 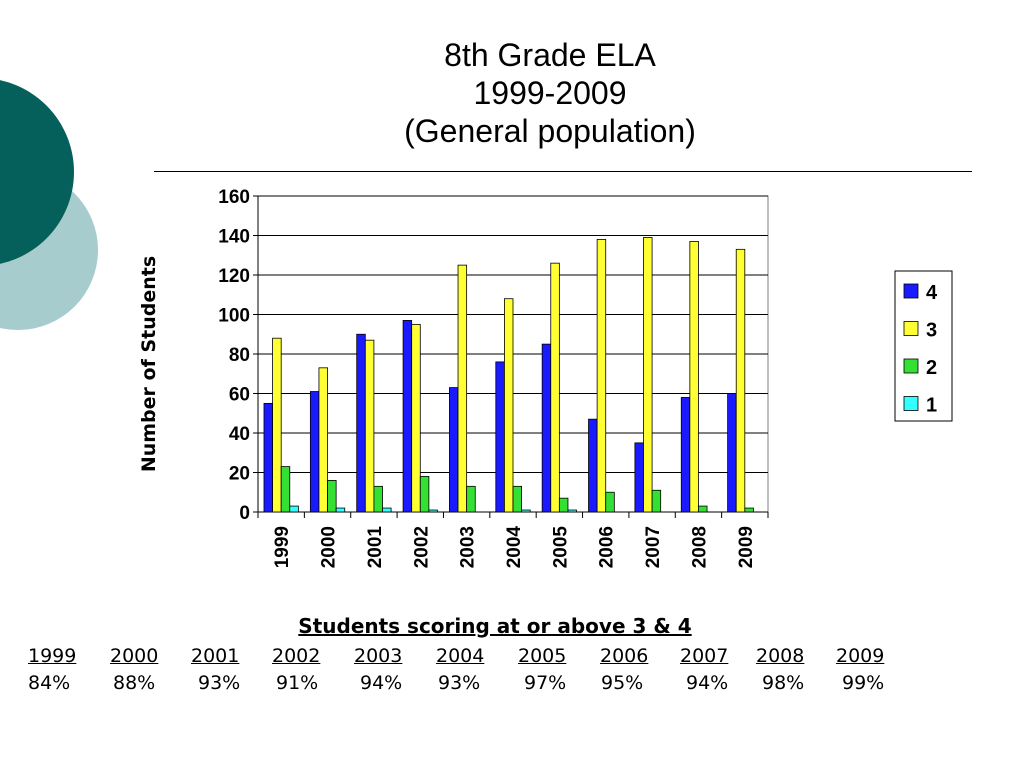 I want to click on bar-4-2000, so click(x=314, y=452).